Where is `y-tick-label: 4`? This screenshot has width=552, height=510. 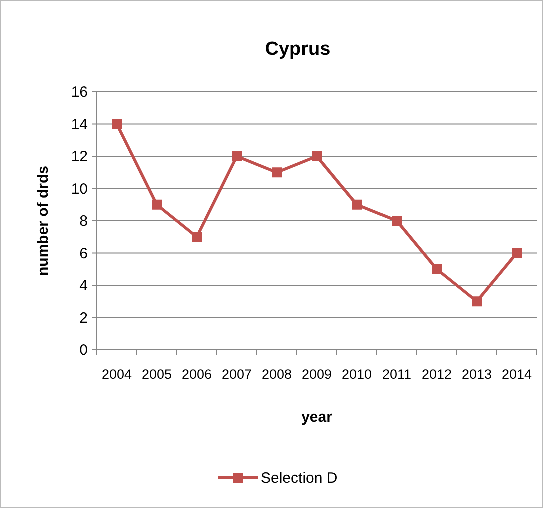 y-tick-label: 4 is located at coordinates (84, 286).